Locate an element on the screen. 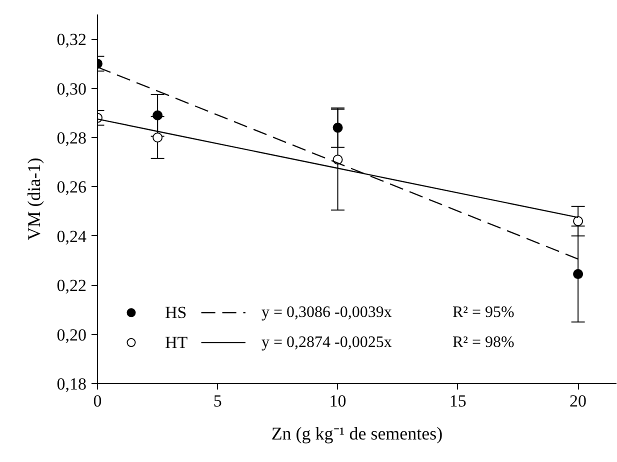 The width and height of the screenshot is (617, 462). annotation: y = 0,3086 -0,0039x is located at coordinates (327, 313).